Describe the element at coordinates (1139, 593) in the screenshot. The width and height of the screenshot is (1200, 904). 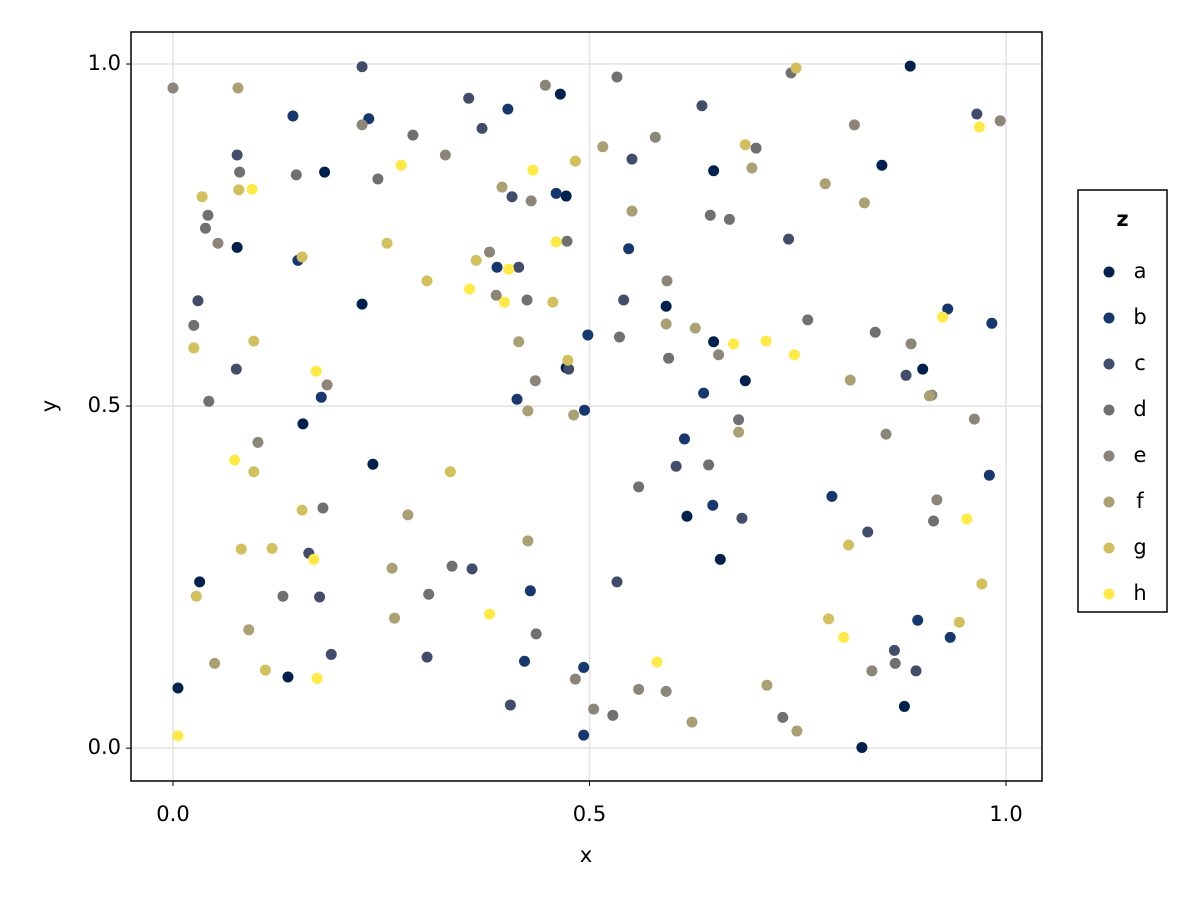
I see `legend-label: h` at that location.